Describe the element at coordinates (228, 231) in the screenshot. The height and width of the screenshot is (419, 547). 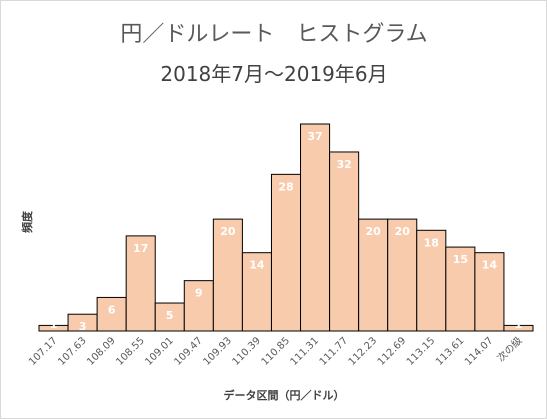
I see `data-label-6: 20` at that location.